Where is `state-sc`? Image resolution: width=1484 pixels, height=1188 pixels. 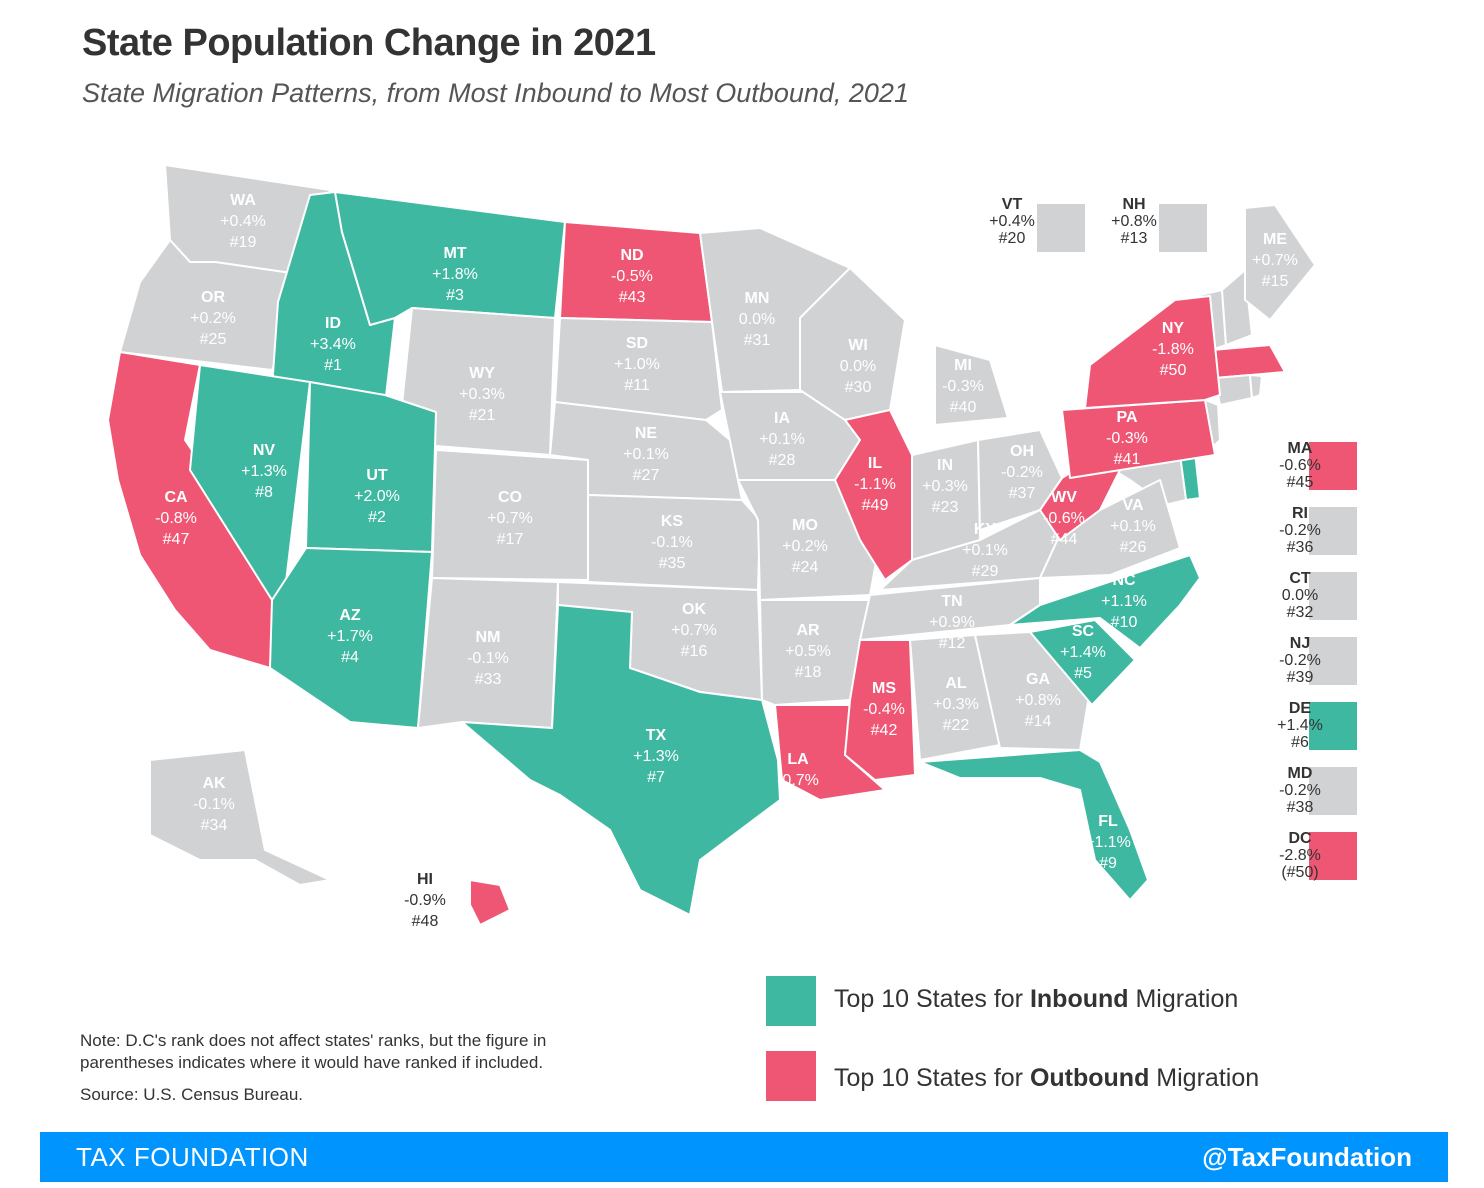 state-sc is located at coordinates (1082, 662).